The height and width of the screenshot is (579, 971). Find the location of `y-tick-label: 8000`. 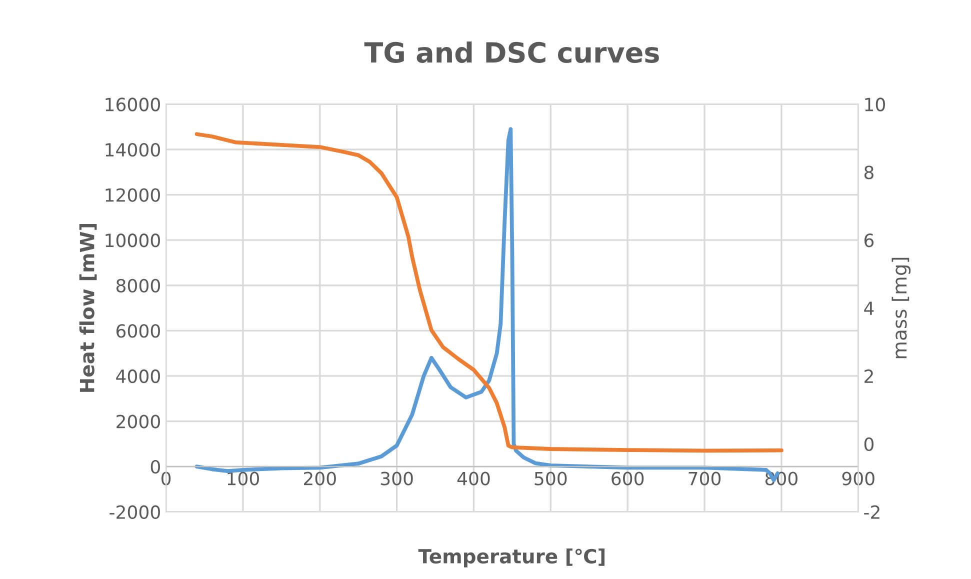

y-tick-label: 8000 is located at coordinates (138, 285).